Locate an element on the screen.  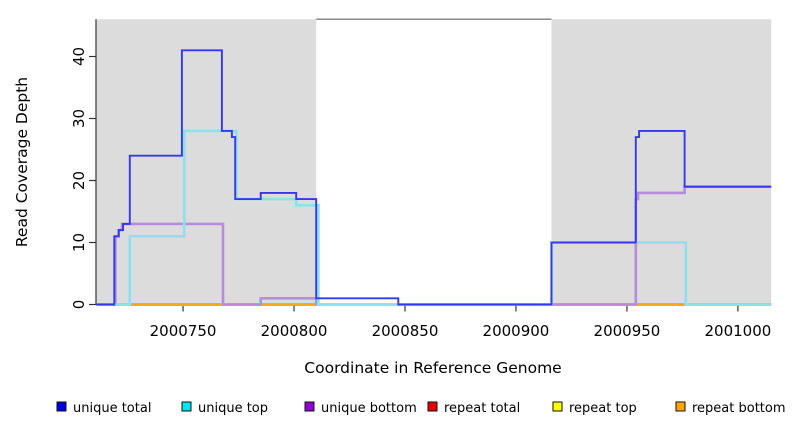
legend-item: repeat top is located at coordinates (594, 408).